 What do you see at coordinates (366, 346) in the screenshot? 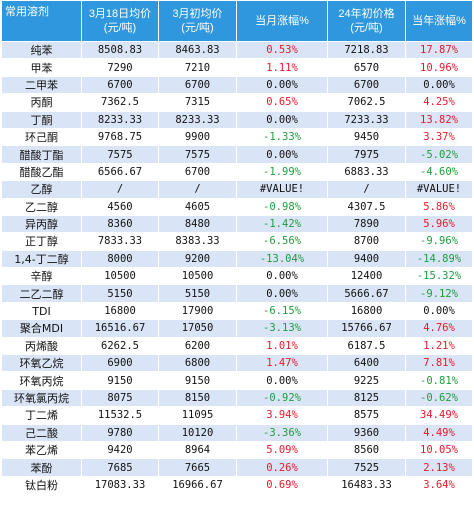
I see `year-start-price-cell: 6187.5` at bounding box center [366, 346].